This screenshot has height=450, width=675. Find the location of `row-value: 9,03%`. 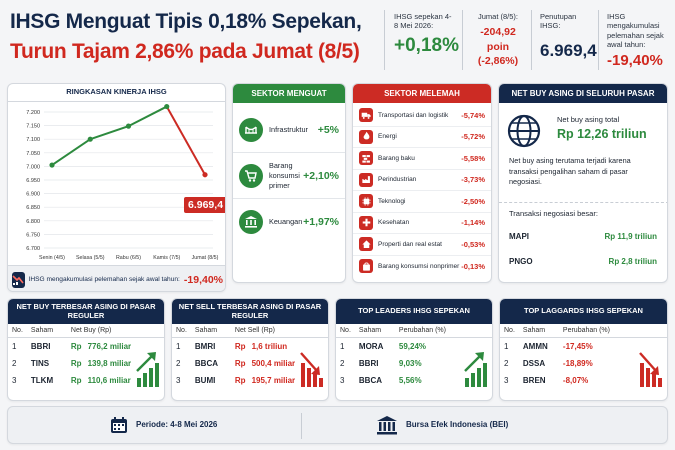

row-value: 9,03% is located at coordinates (443, 363).